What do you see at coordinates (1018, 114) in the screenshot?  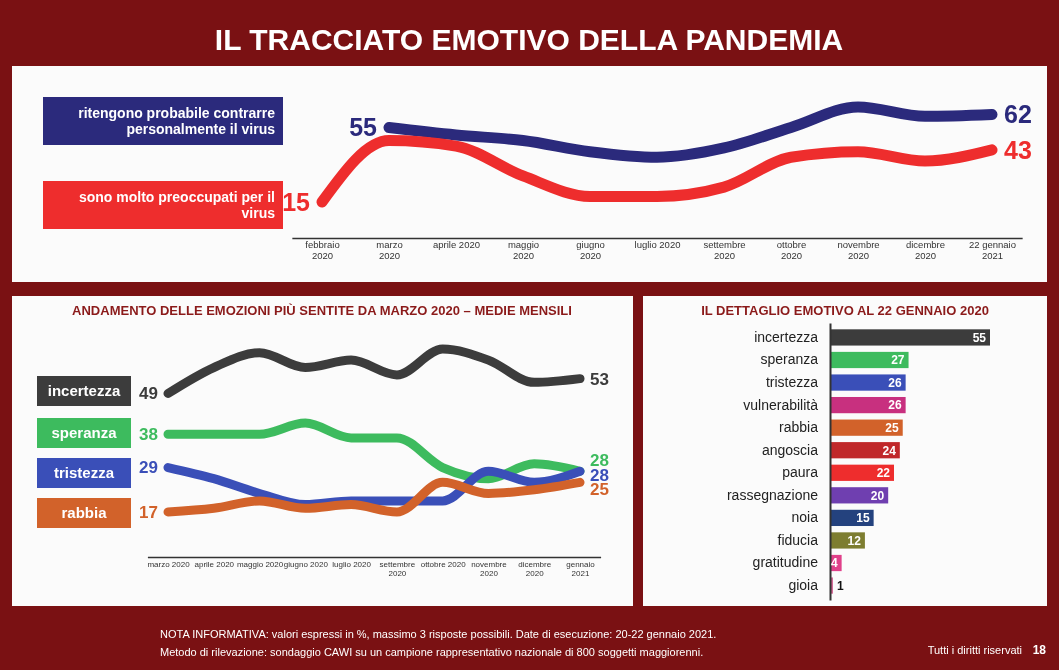 I see `data-label: 62` at bounding box center [1018, 114].